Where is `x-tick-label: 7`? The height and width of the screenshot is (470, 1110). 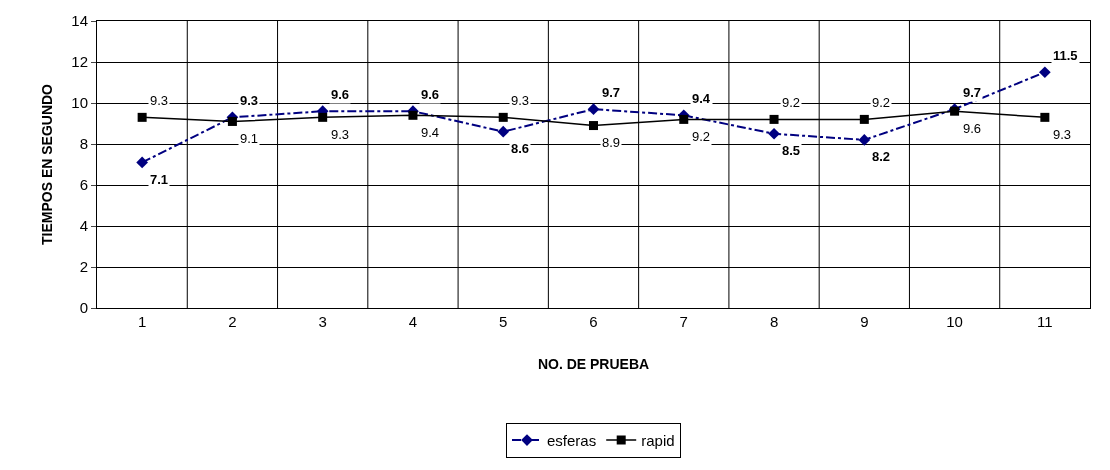
x-tick-label: 7 is located at coordinates (683, 321).